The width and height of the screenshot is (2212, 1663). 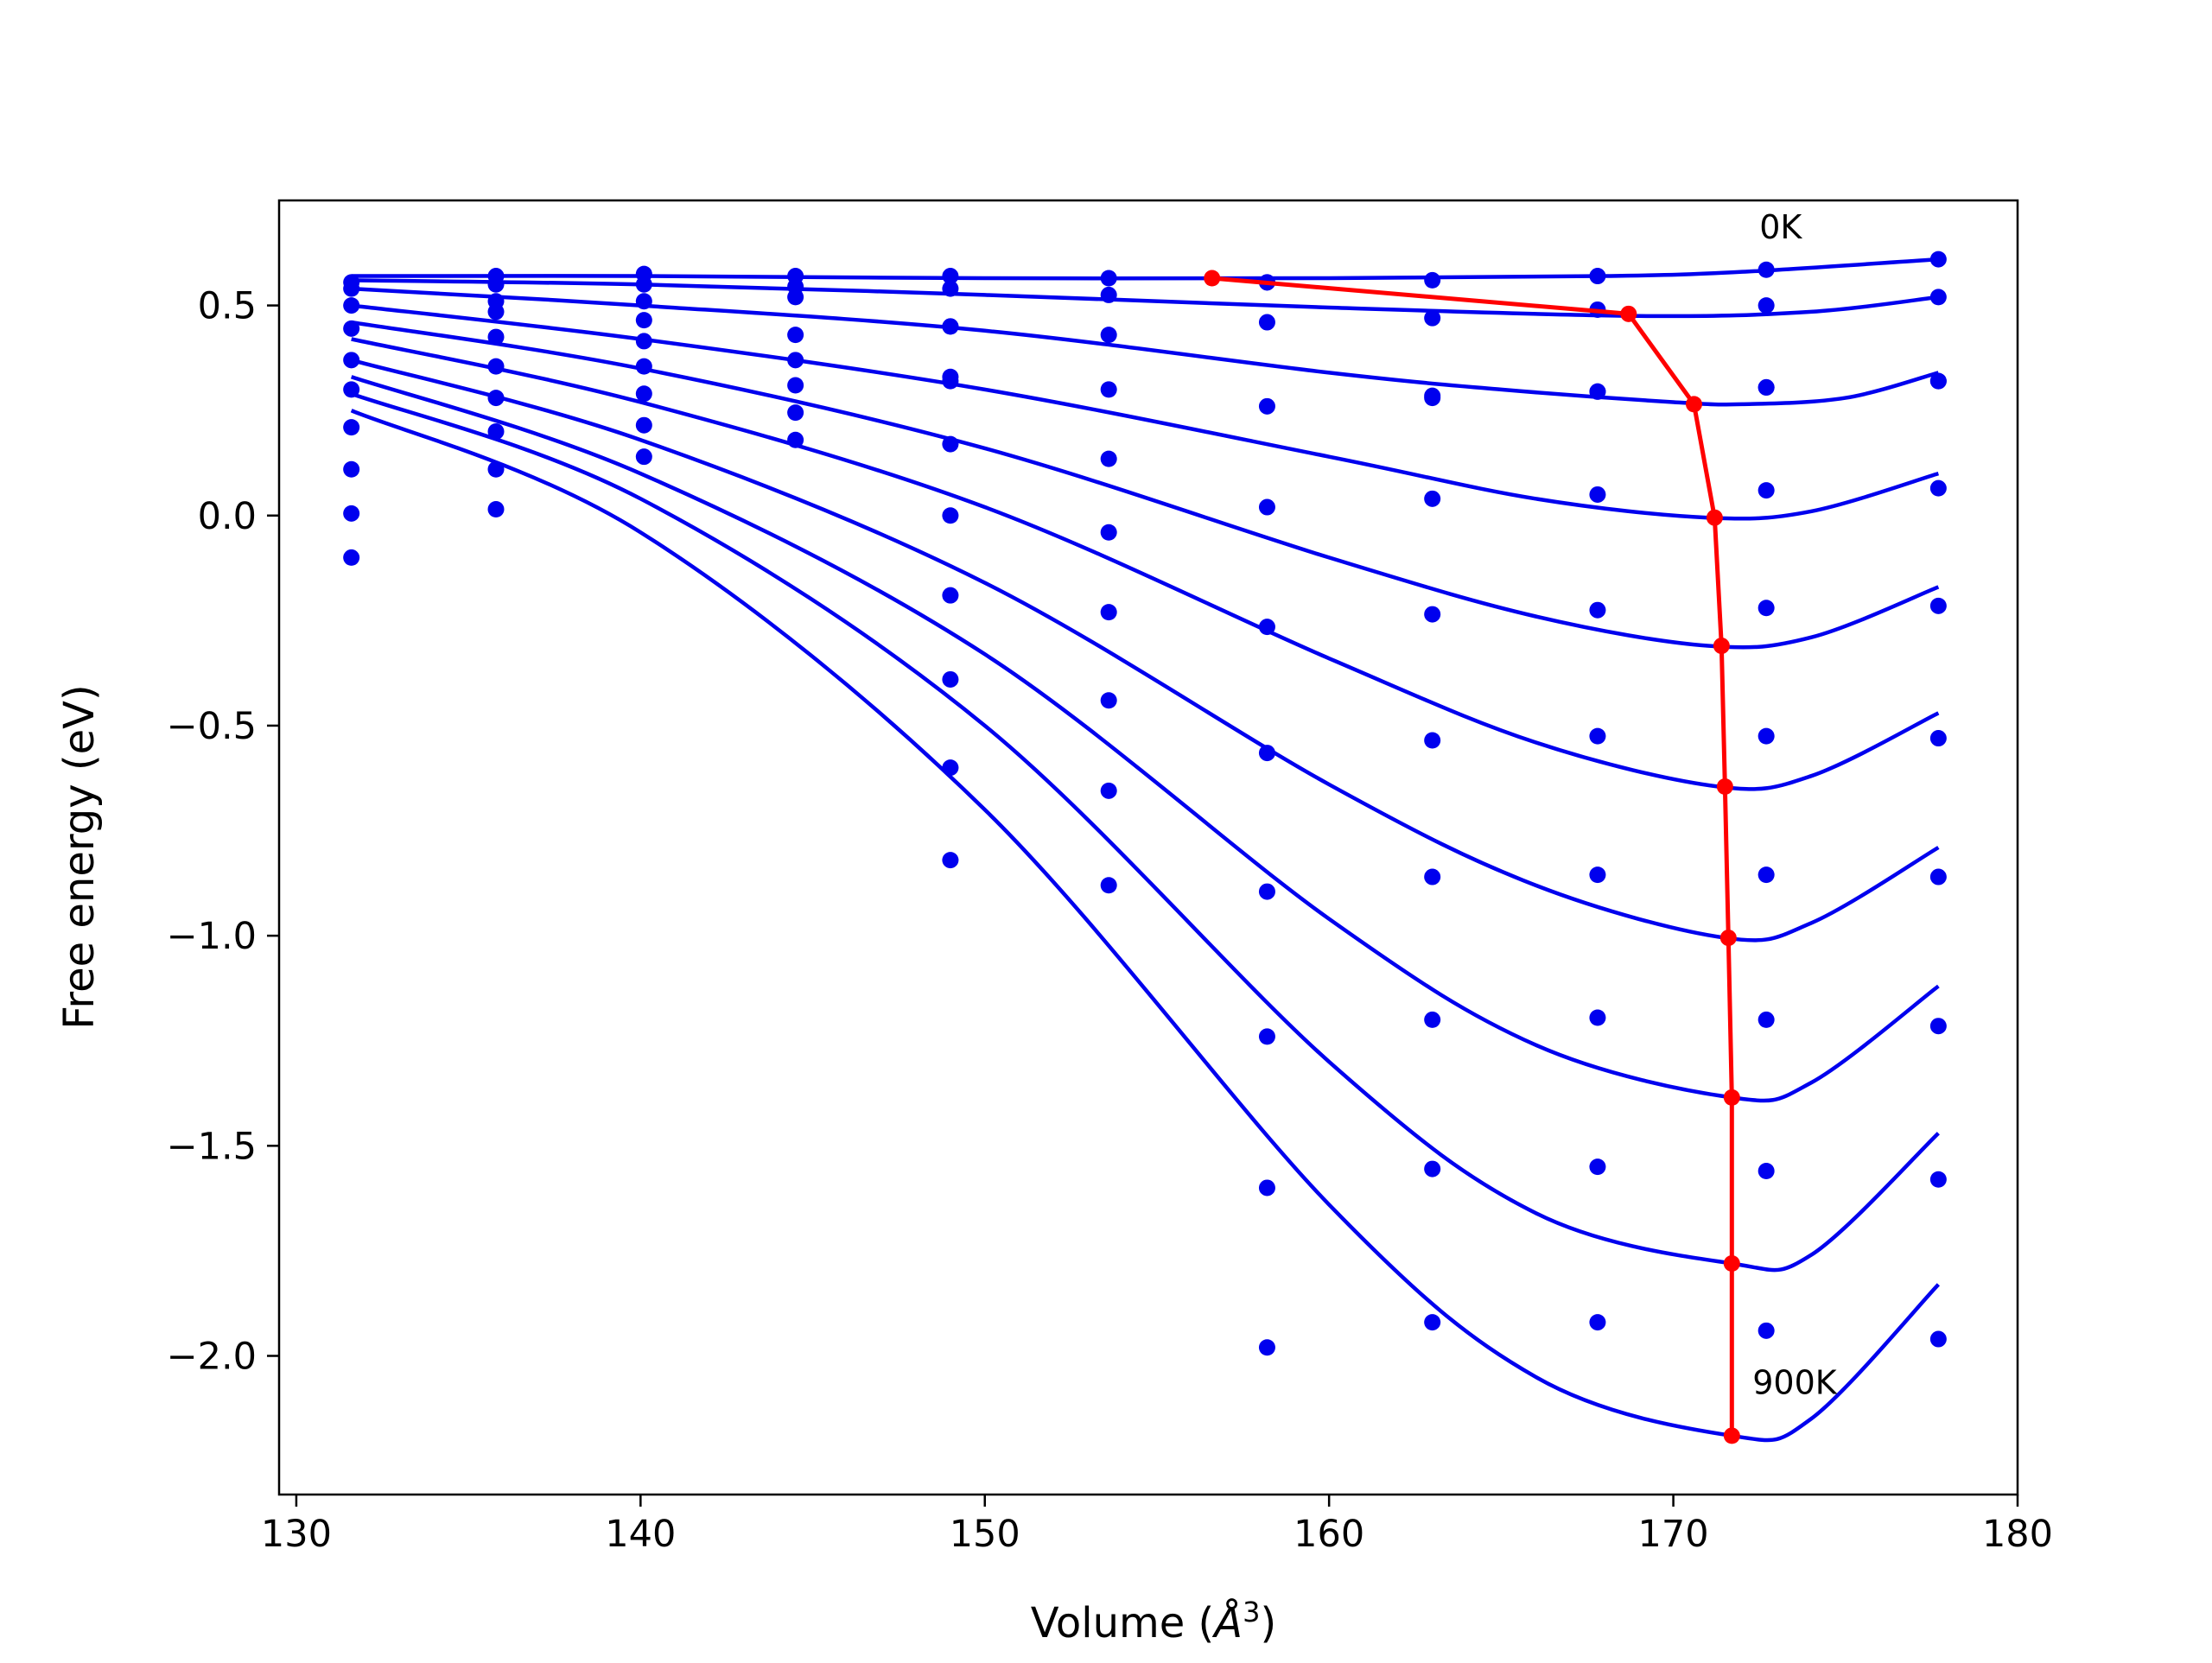 What do you see at coordinates (79, 857) in the screenshot?
I see `y-axis-label: Free energy (eV)` at bounding box center [79, 857].